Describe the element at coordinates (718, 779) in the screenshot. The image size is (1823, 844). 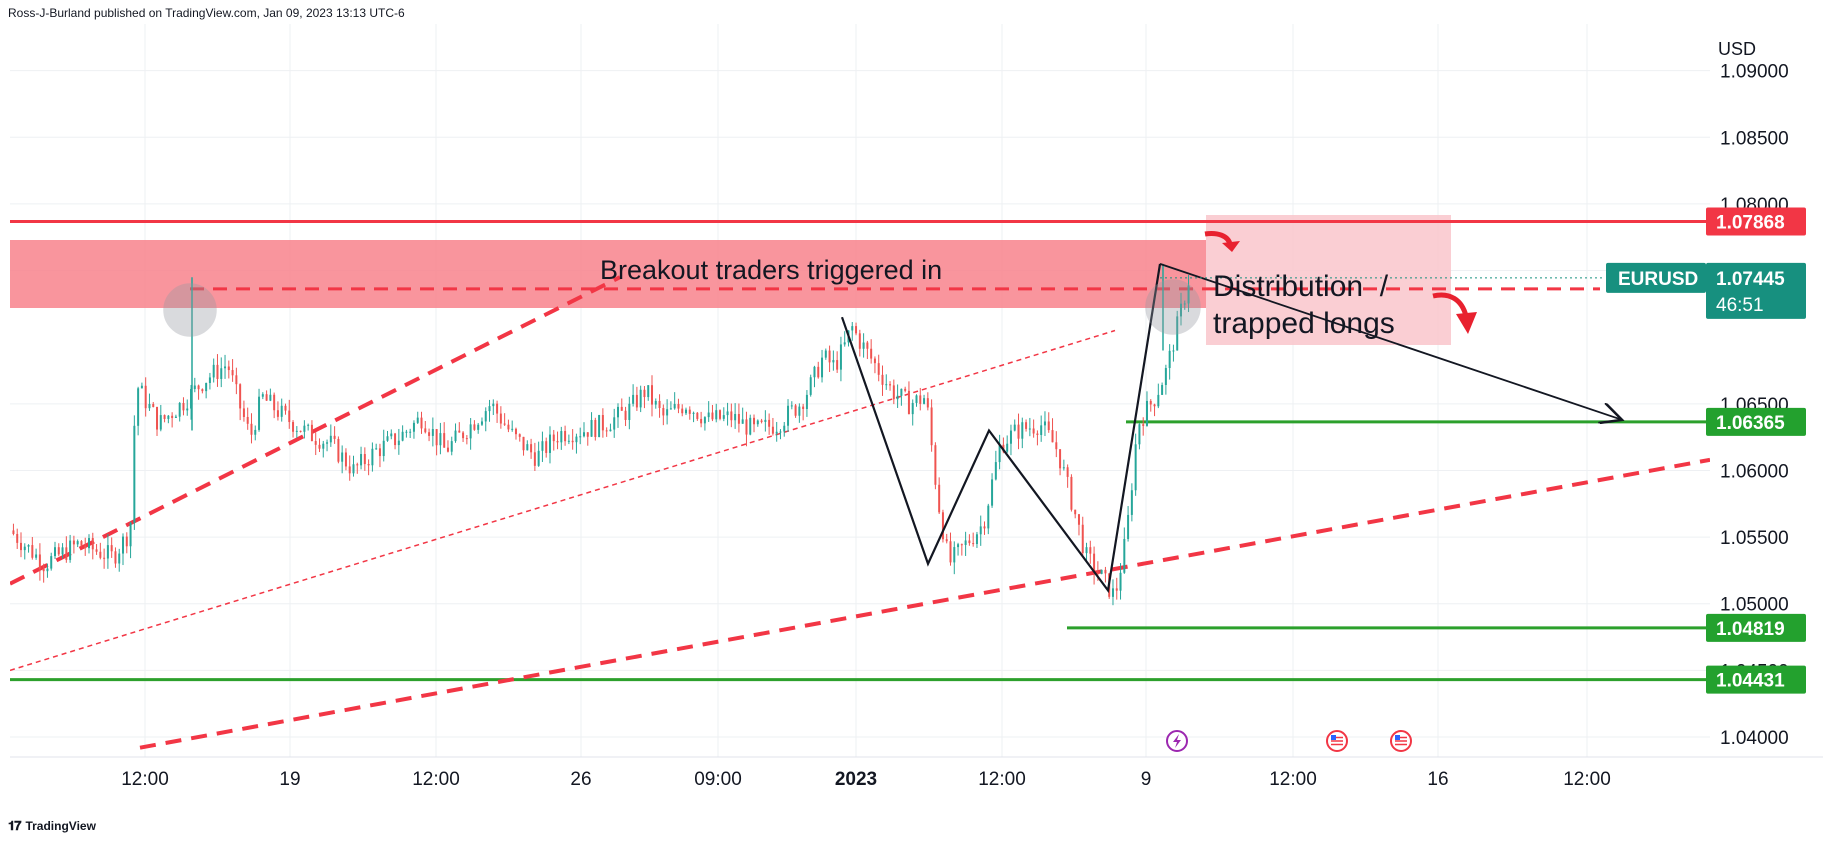
I see `x-tick-label: 09:00` at that location.